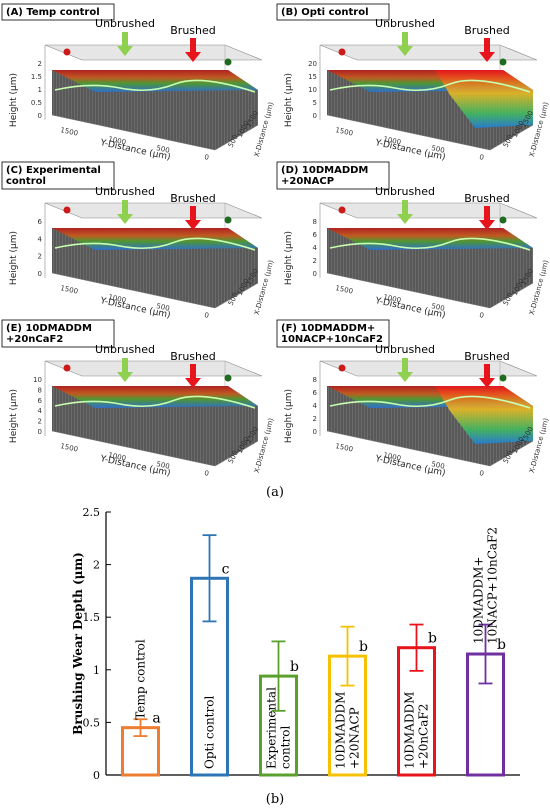  Describe the element at coordinates (37, 380) in the screenshot. I see `z-tick-label: 10` at that location.